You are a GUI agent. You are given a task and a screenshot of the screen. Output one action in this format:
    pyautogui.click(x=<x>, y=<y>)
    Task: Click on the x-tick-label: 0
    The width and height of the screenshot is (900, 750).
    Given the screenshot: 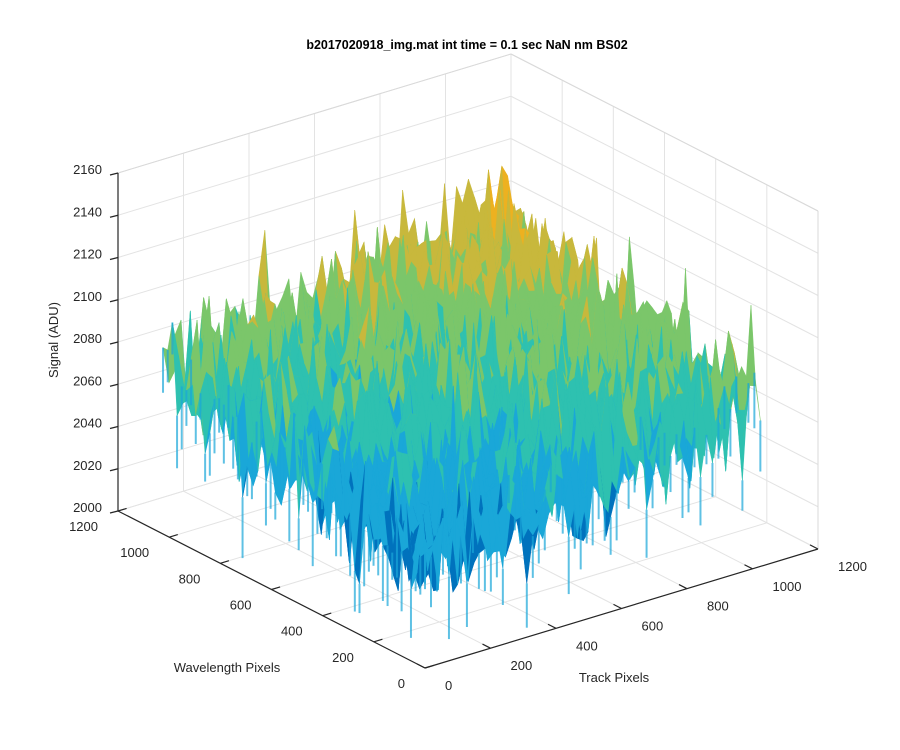 What is the action you would take?
    pyautogui.click(x=448, y=685)
    